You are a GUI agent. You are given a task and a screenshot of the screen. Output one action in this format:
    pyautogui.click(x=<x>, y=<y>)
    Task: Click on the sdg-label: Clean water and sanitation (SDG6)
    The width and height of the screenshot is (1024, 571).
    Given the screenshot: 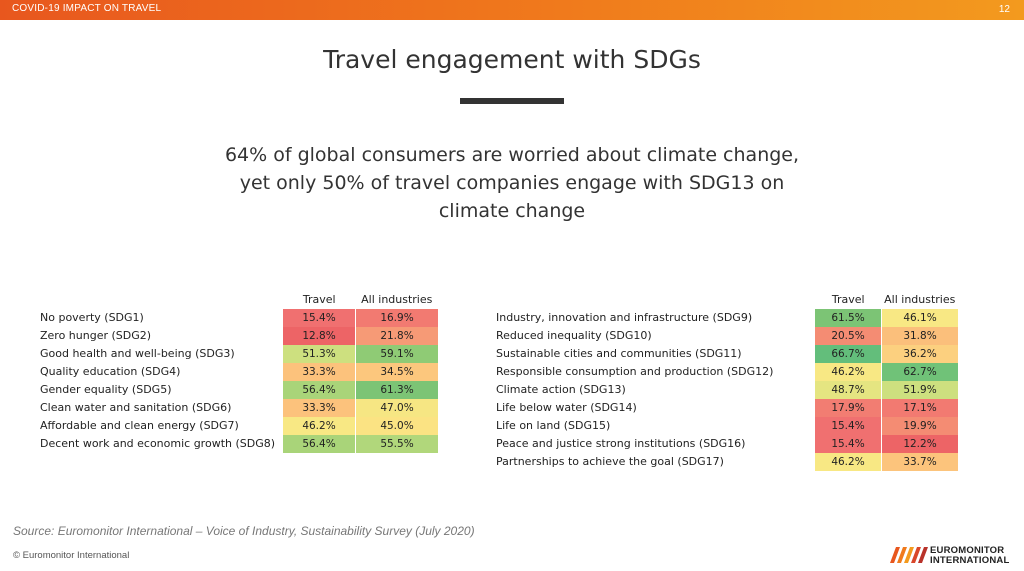 What is the action you would take?
    pyautogui.click(x=136, y=407)
    